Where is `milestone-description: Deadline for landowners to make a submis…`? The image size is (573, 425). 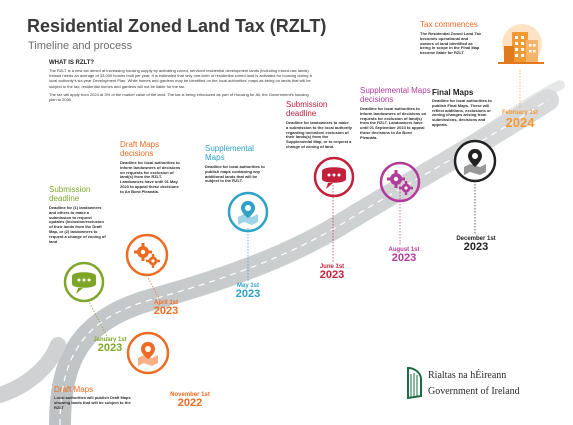 milestone-description: Deadline for landowners to make a submis… is located at coordinates (319, 134).